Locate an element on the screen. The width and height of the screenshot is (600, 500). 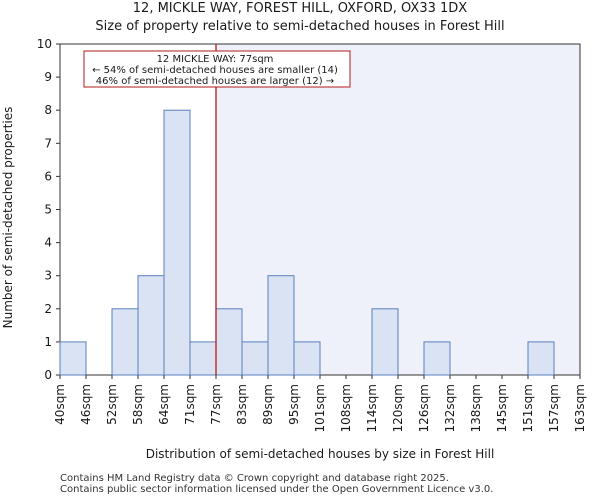
y-tick-label: 5 is located at coordinates (48, 210).